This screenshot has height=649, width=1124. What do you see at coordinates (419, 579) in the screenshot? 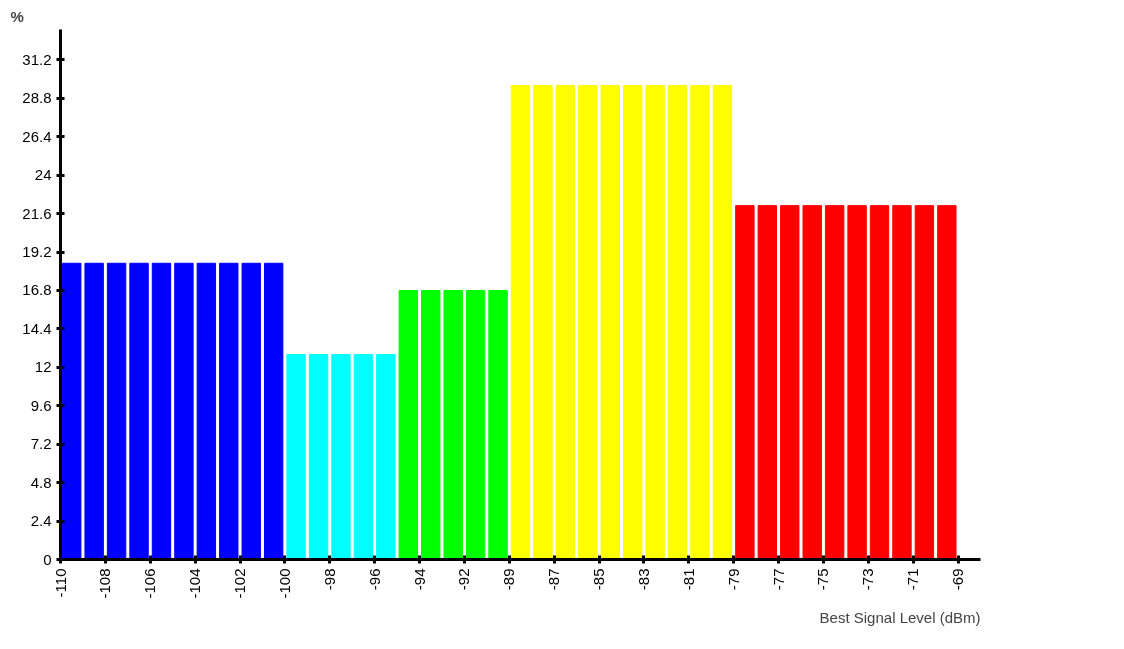
I see `x-tick-label: -94` at bounding box center [419, 579].